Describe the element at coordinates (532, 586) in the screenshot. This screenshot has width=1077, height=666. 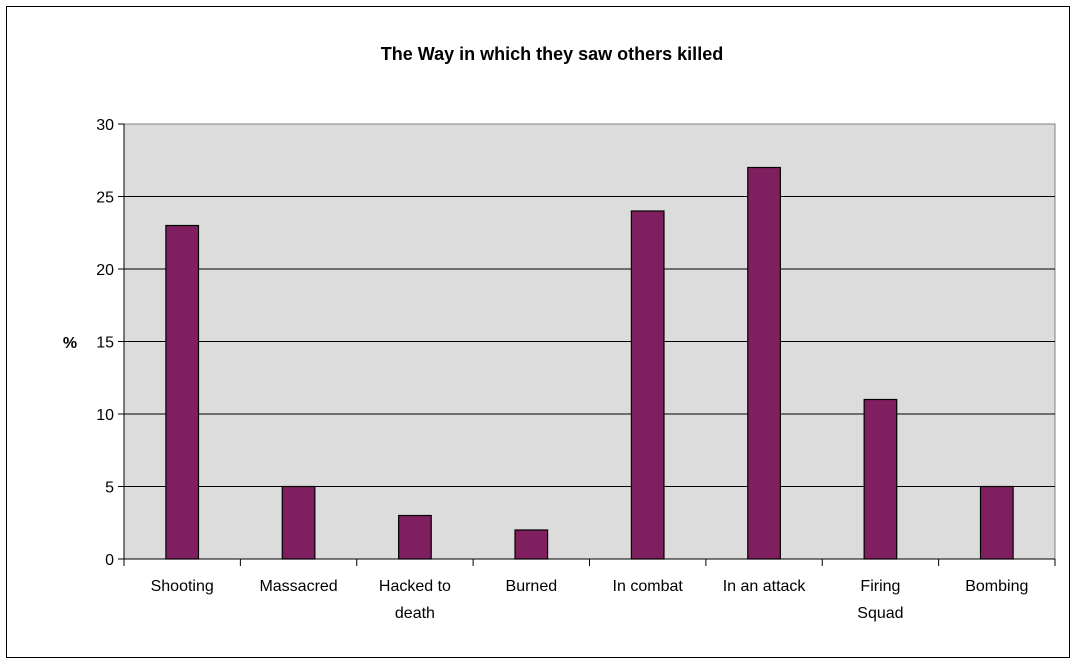
I see `x-category-label: Burned` at that location.